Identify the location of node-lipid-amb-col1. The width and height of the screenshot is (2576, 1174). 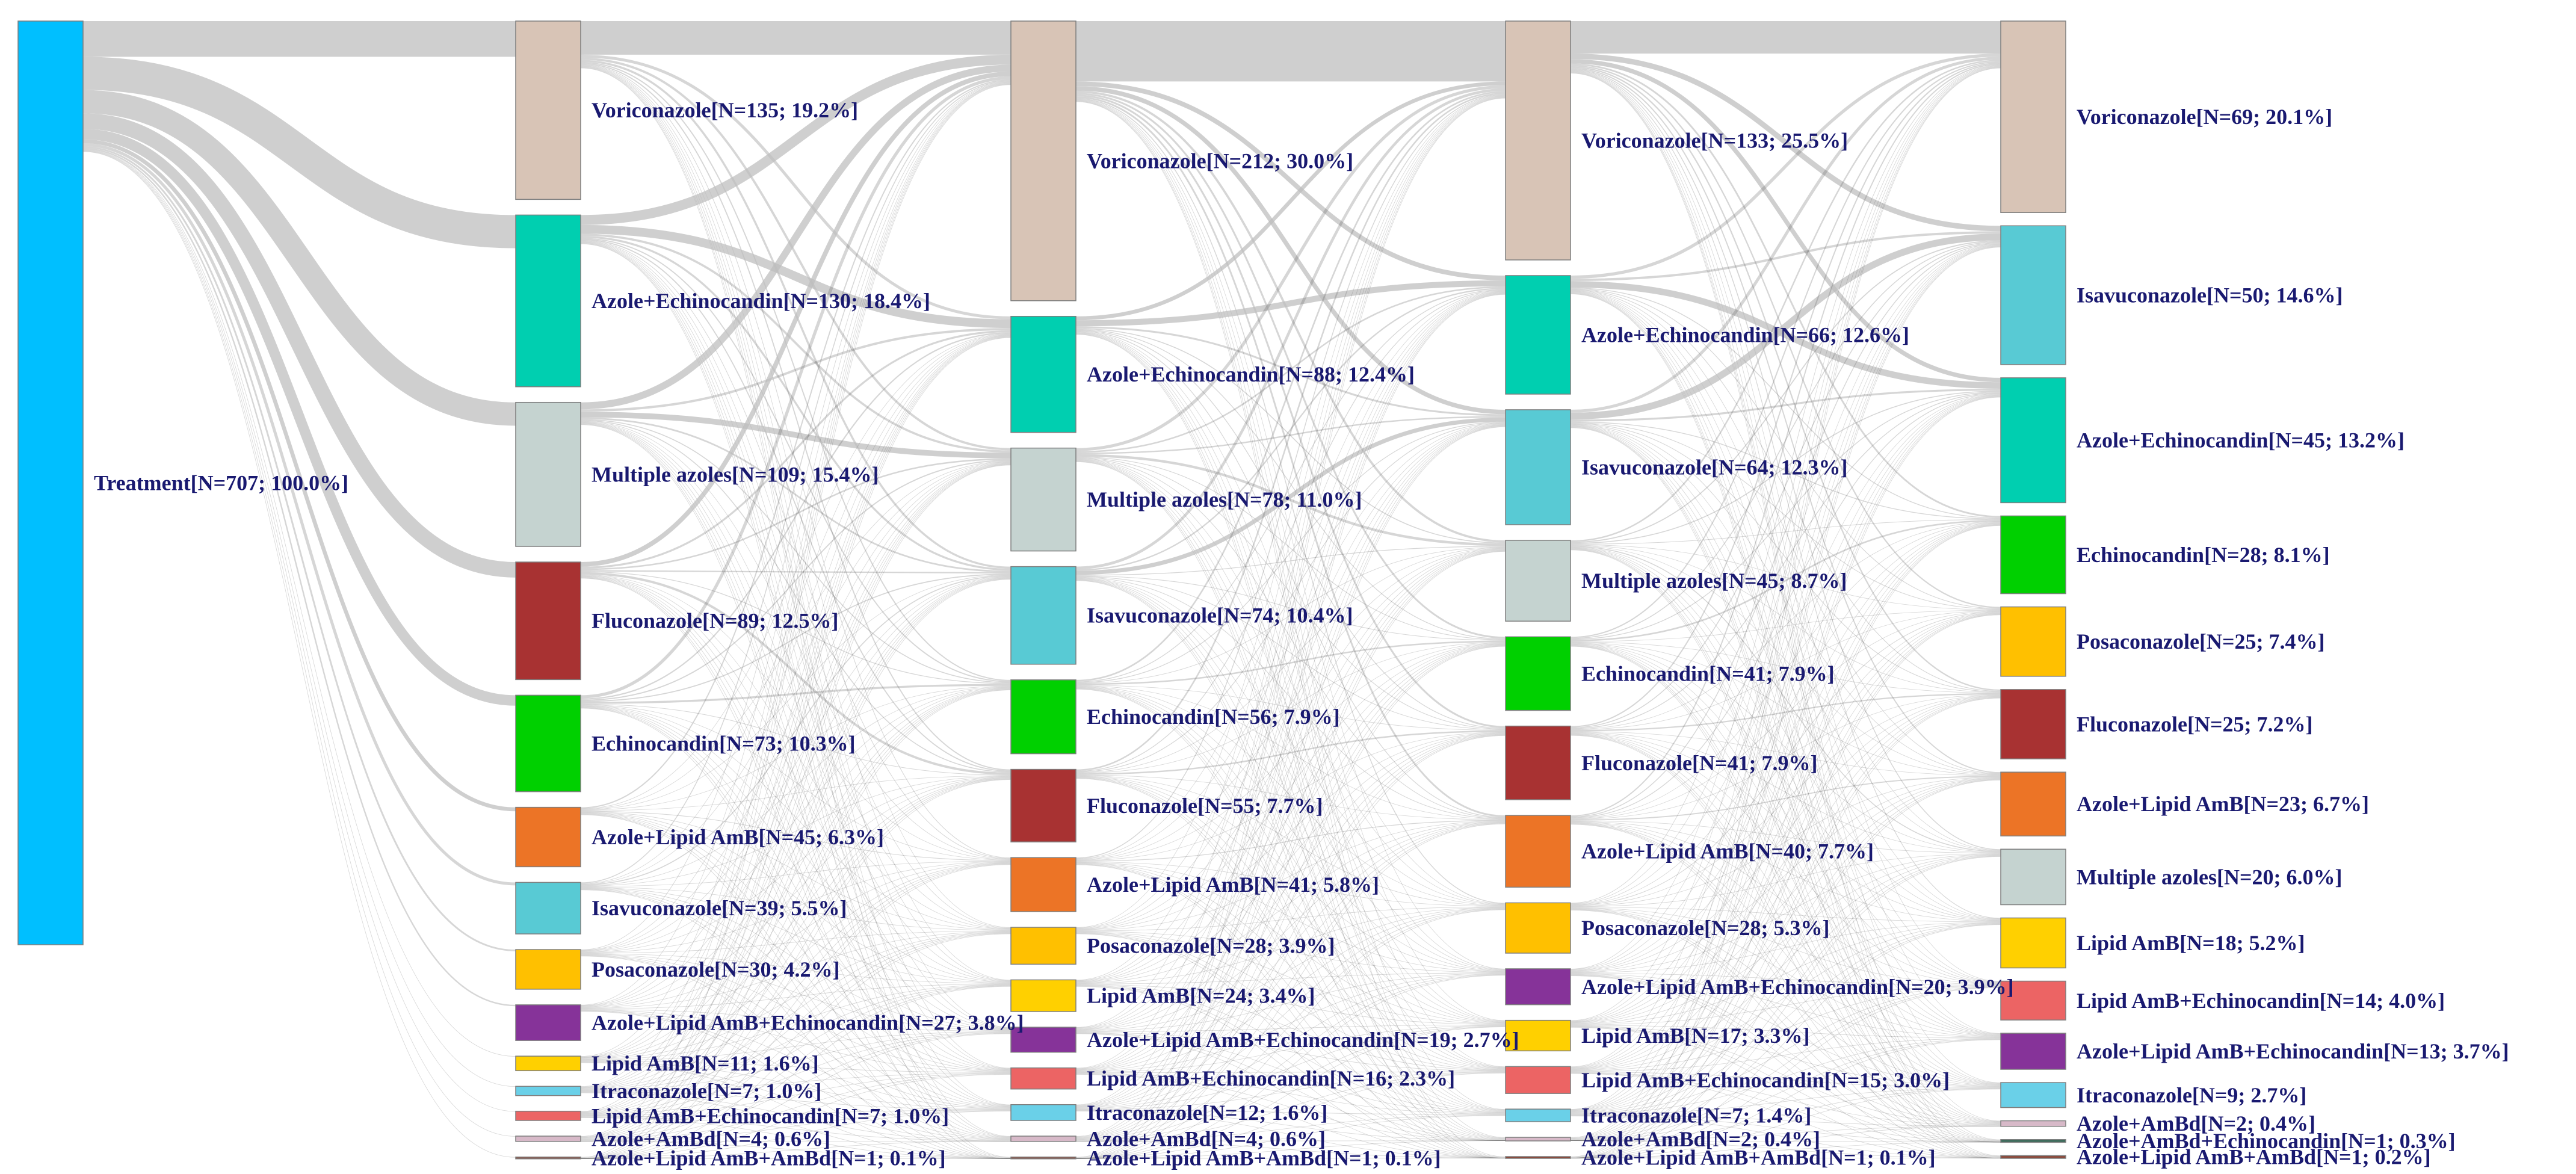
(548, 1063).